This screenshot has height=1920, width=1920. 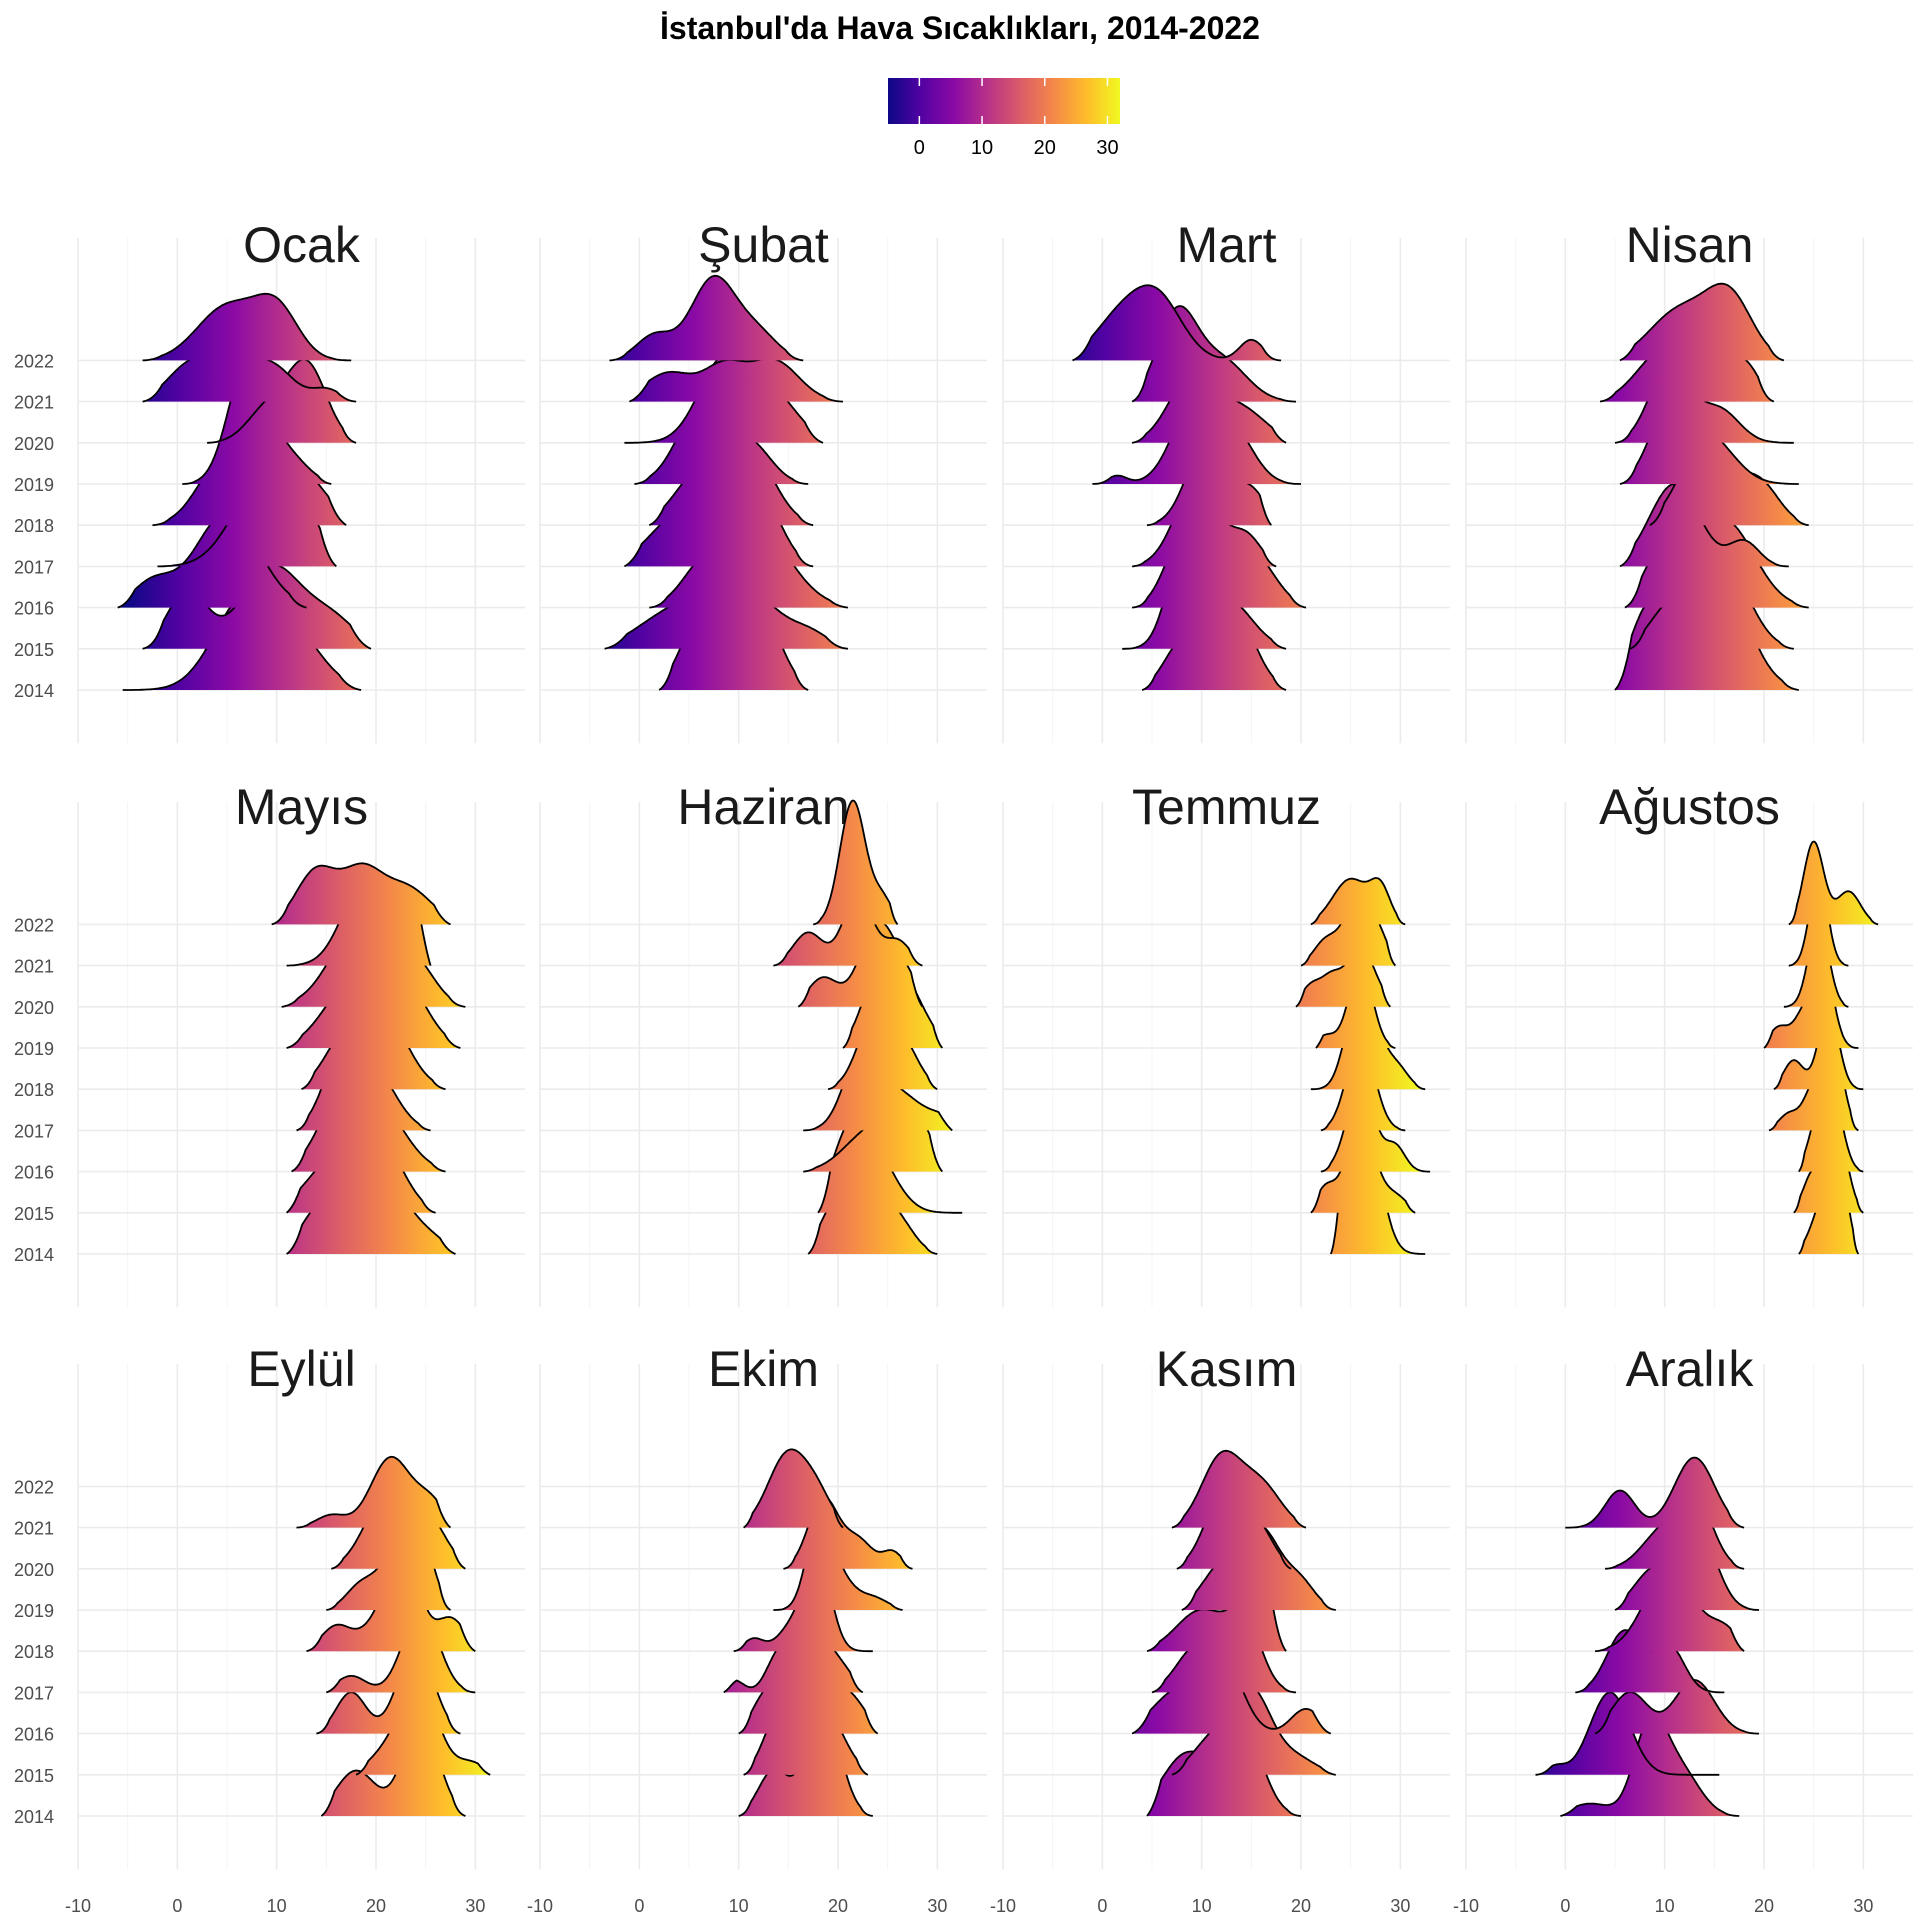 What do you see at coordinates (1689, 480) in the screenshot?
I see `panel-nisan: Nisan` at bounding box center [1689, 480].